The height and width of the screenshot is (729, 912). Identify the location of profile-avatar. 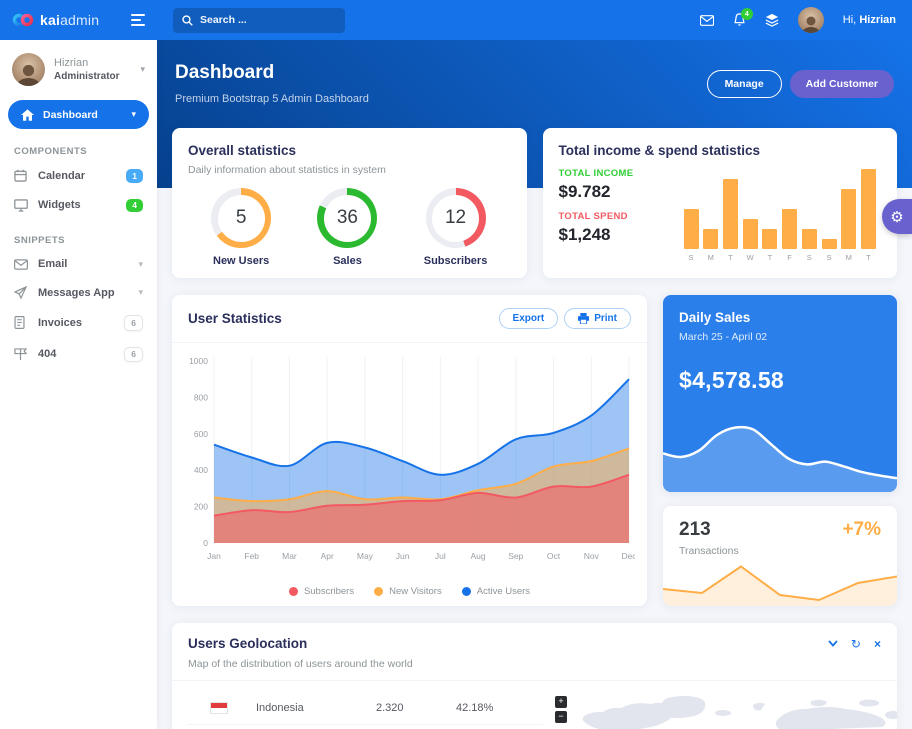
(28, 69).